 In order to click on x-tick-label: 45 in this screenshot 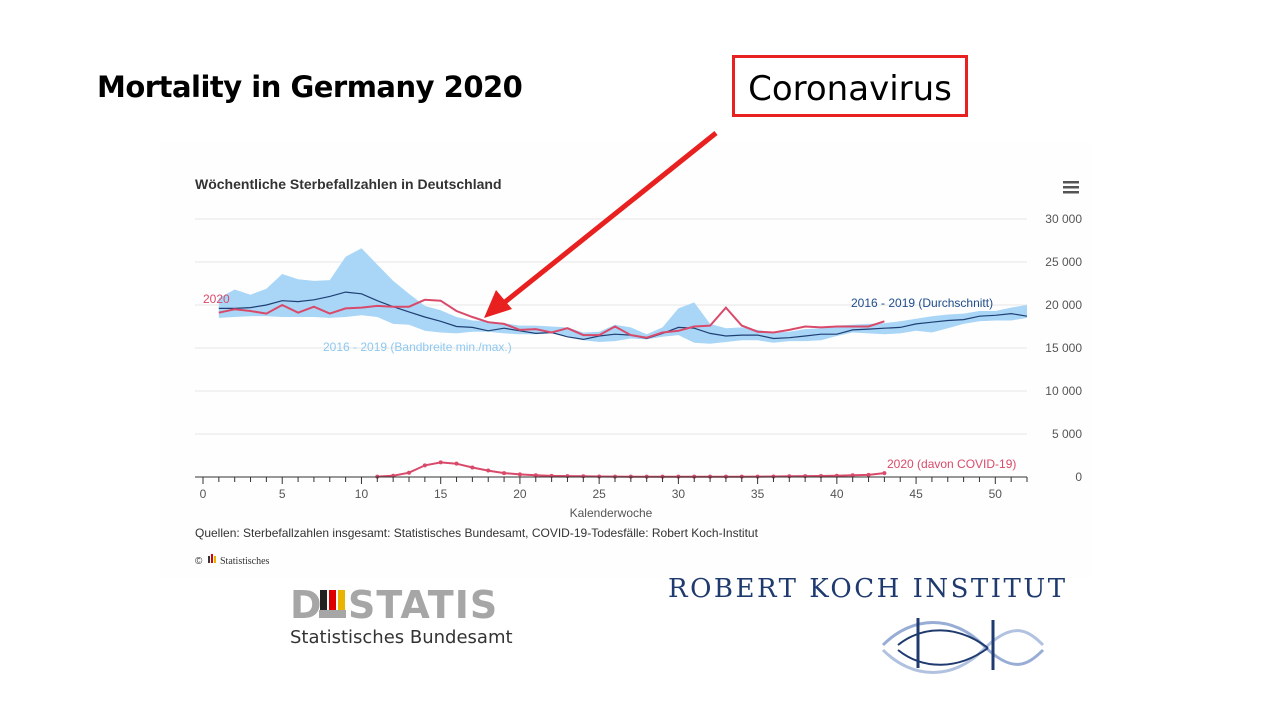, I will do `click(916, 494)`.